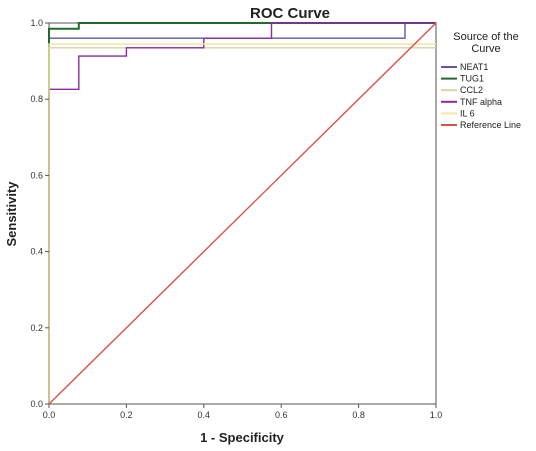  I want to click on y-tick-label: 1.0, so click(36, 23).